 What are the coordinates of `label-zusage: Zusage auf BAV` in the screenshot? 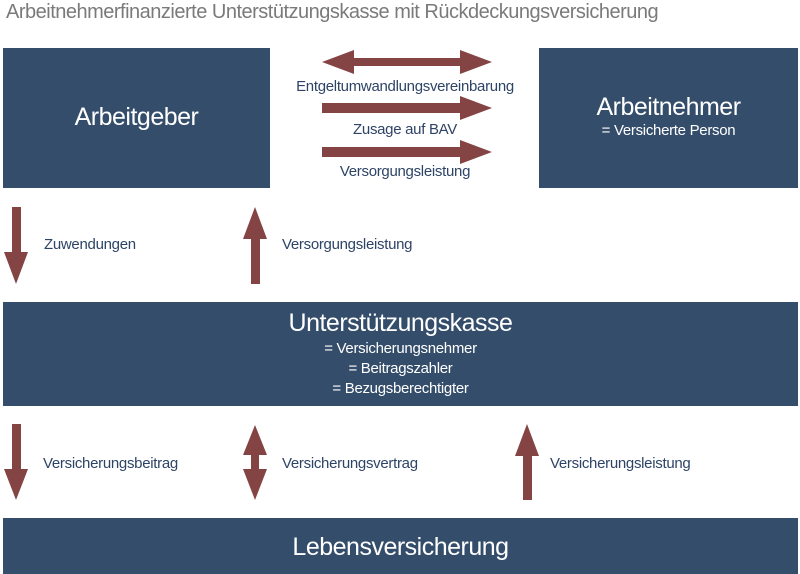 It's located at (405, 129).